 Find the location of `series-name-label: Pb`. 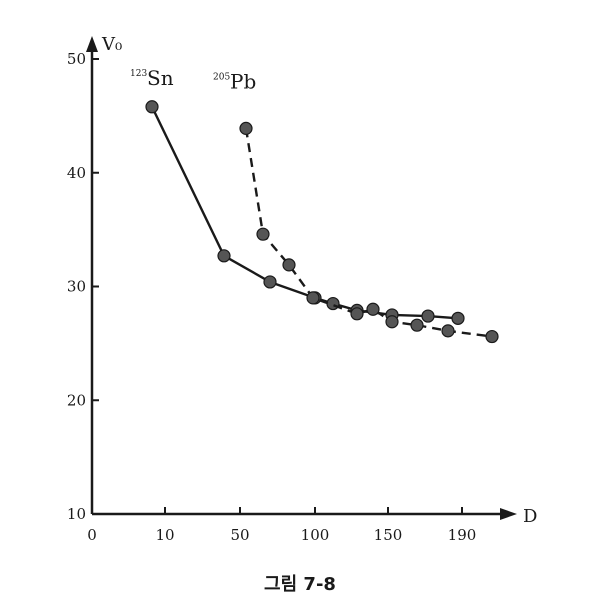

series-name-label: Pb is located at coordinates (243, 81).